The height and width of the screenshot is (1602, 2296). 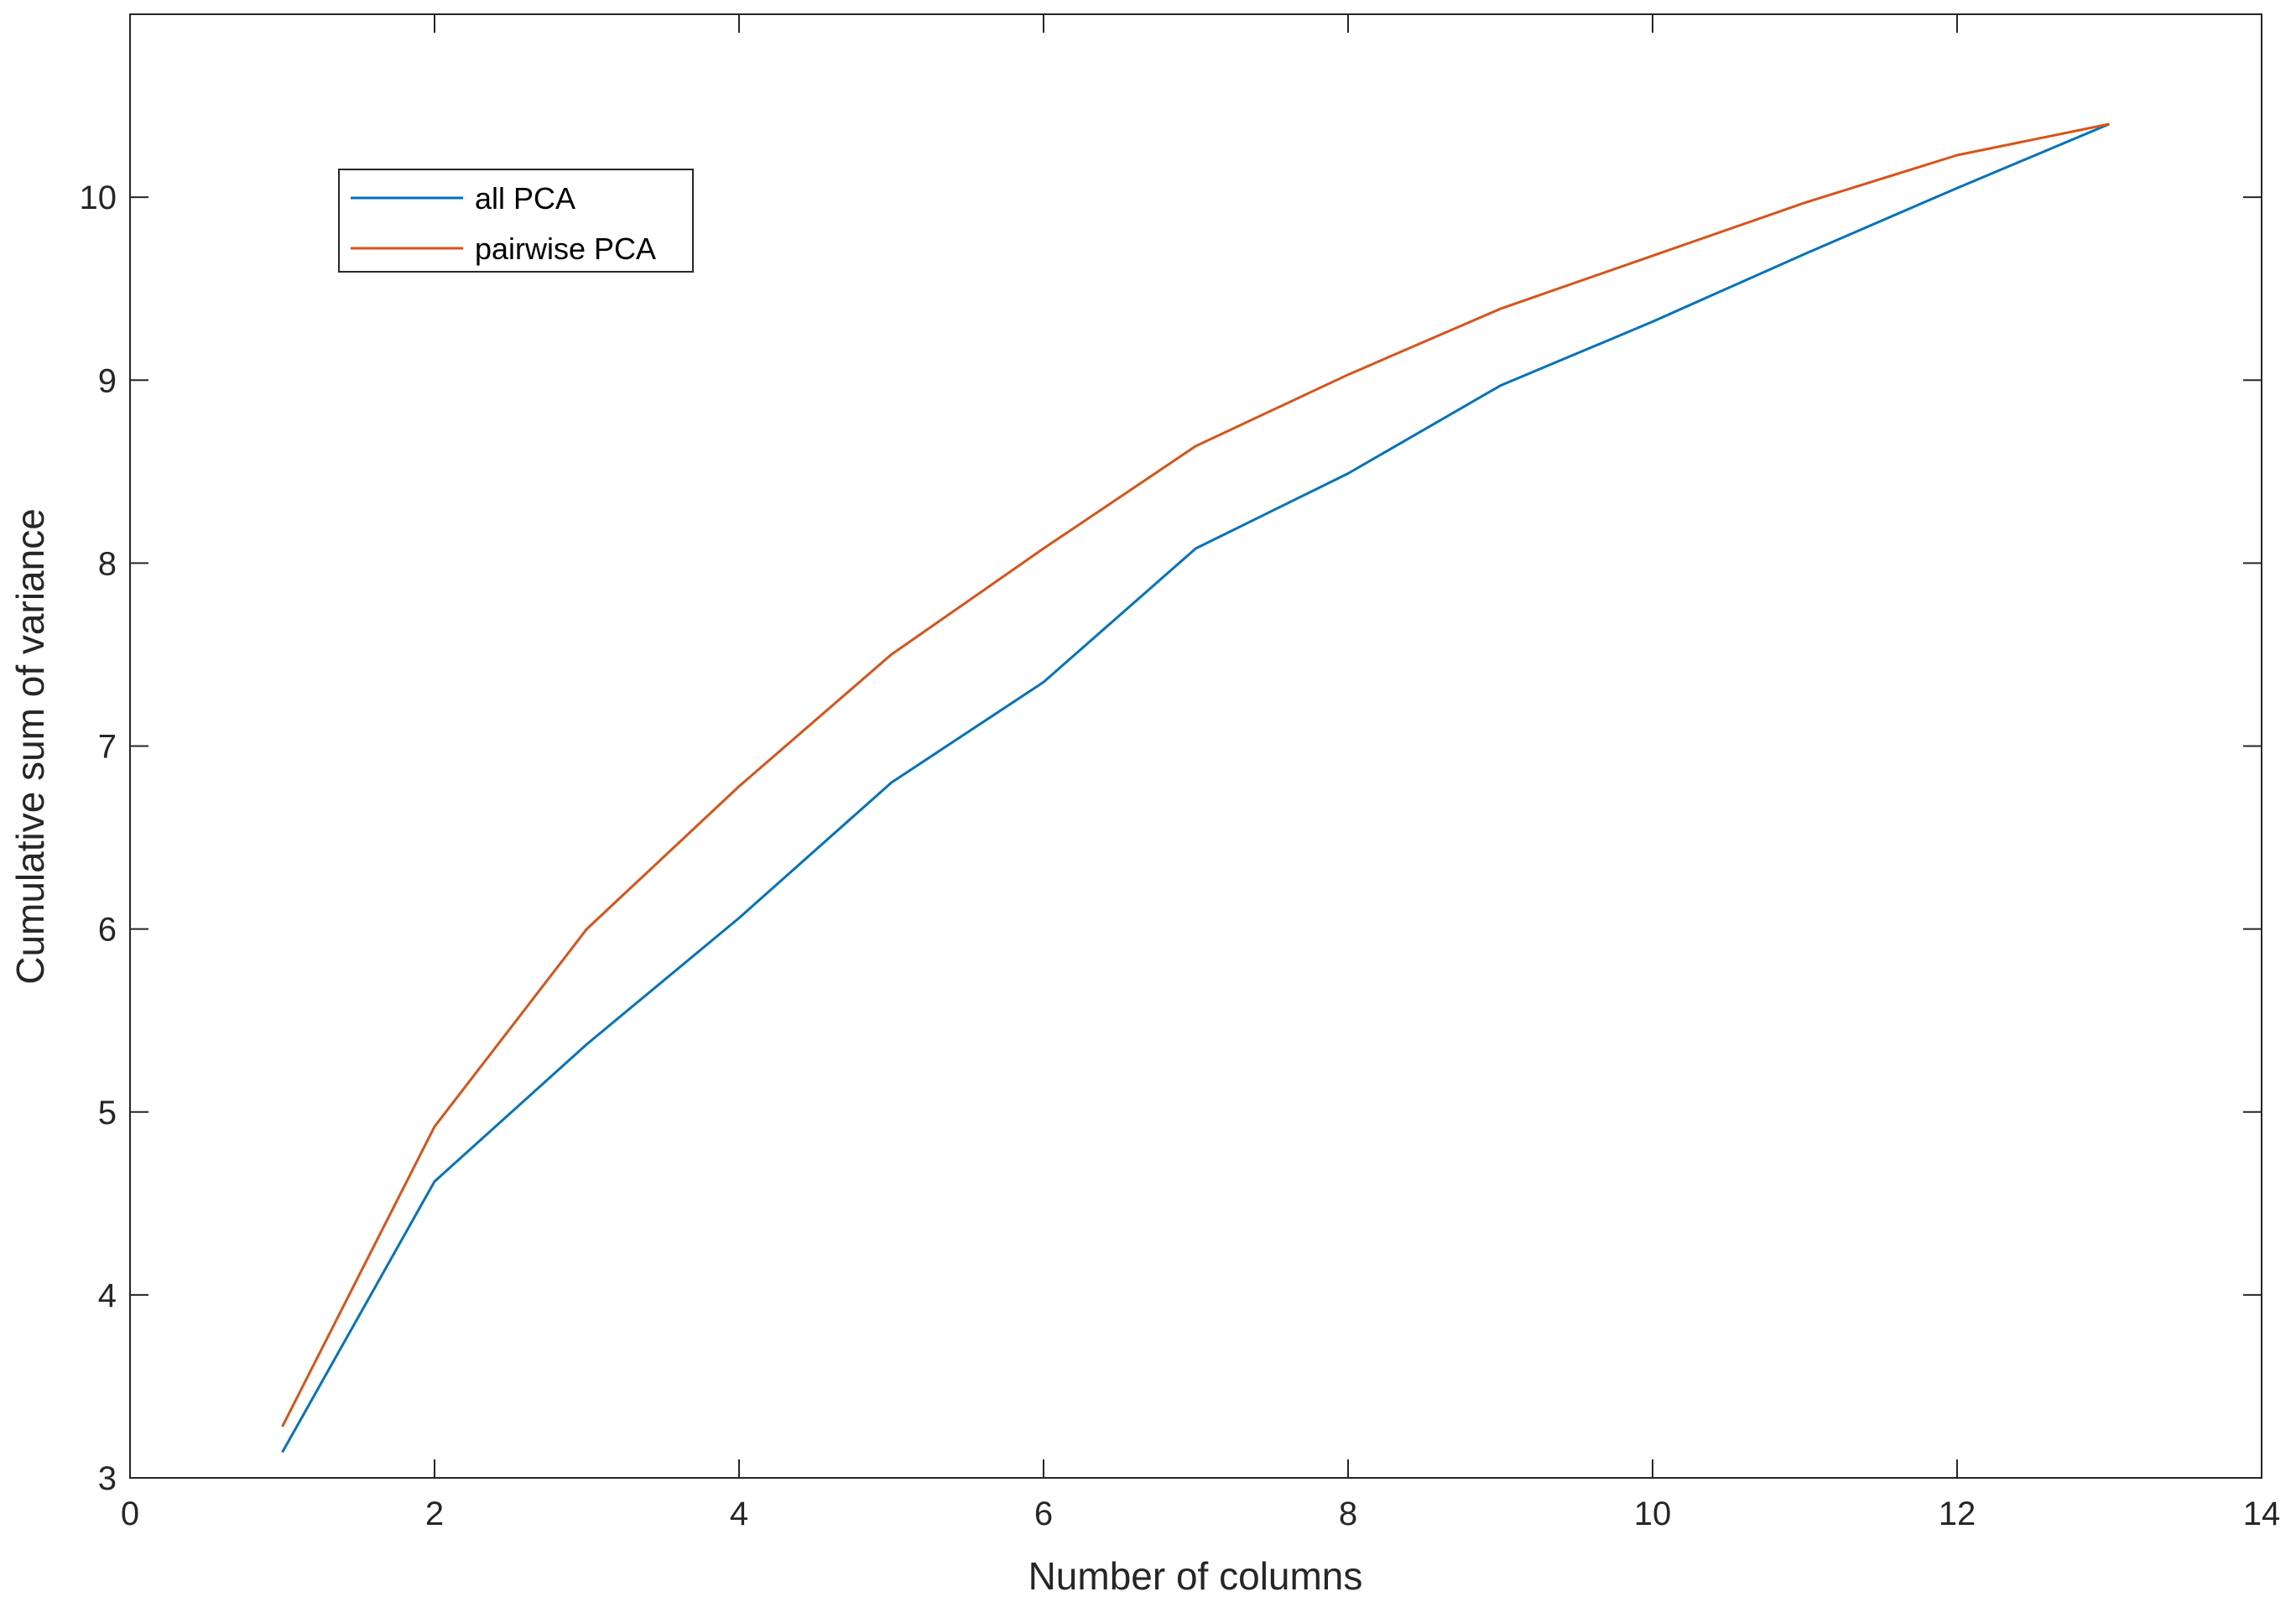 I want to click on x-tick-label: 6, so click(x=1043, y=1513).